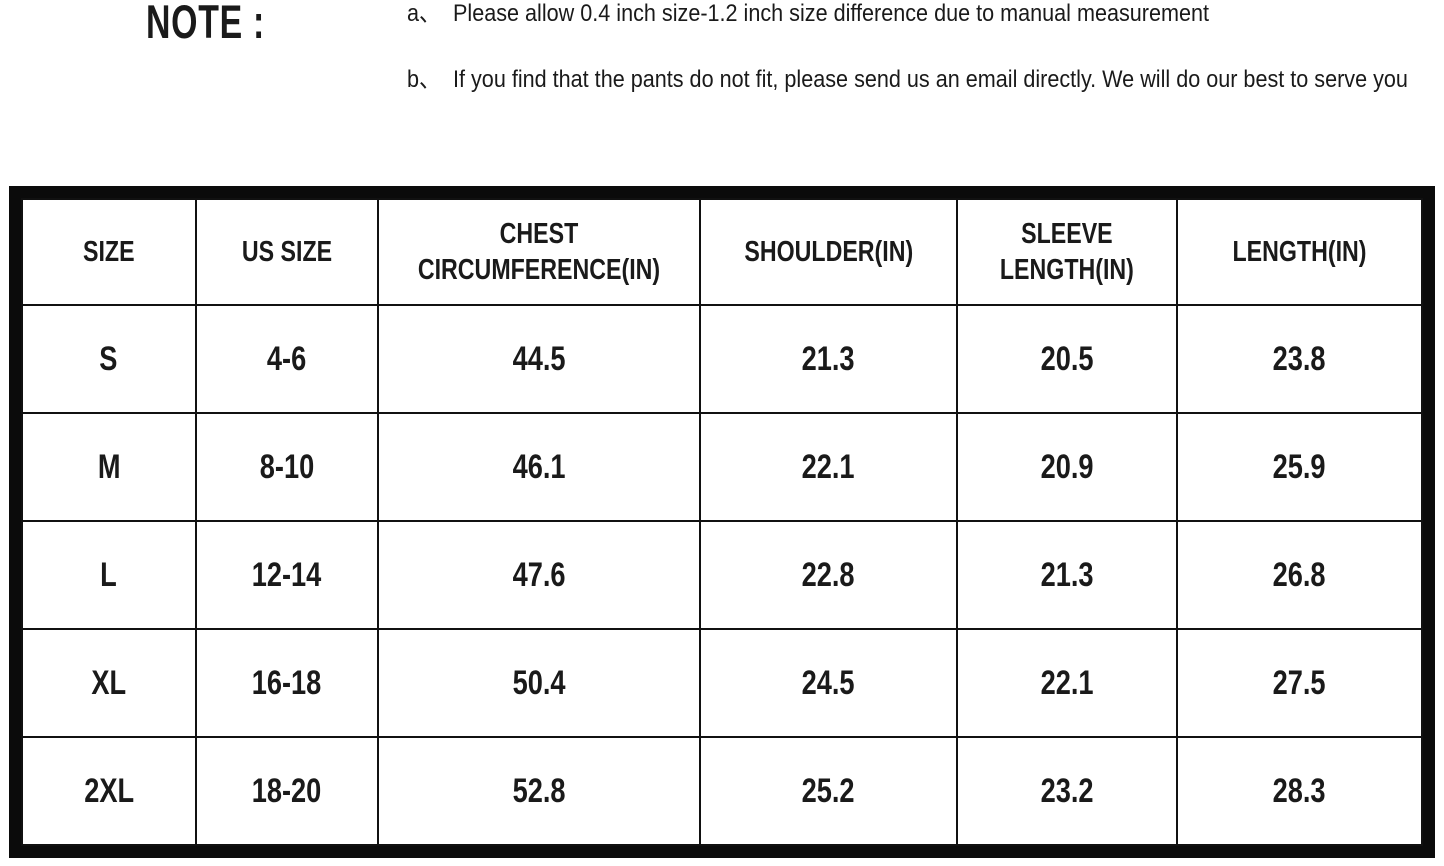 This screenshot has height=866, width=1444. I want to click on cell-sleeve: 20.5, so click(1067, 359).